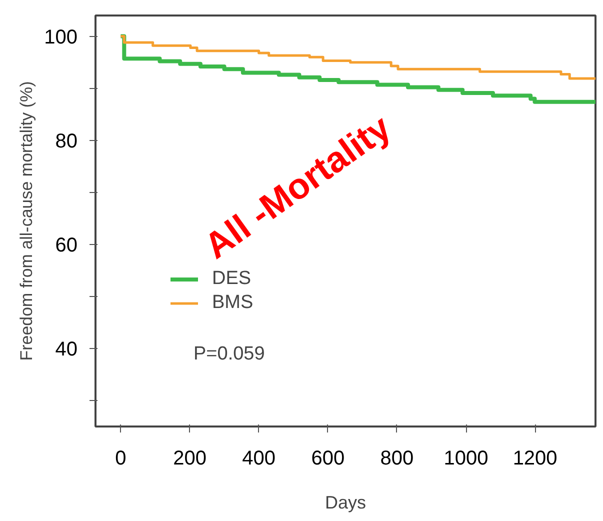 The image size is (603, 521). What do you see at coordinates (232, 279) in the screenshot?
I see `legend-label: DES` at bounding box center [232, 279].